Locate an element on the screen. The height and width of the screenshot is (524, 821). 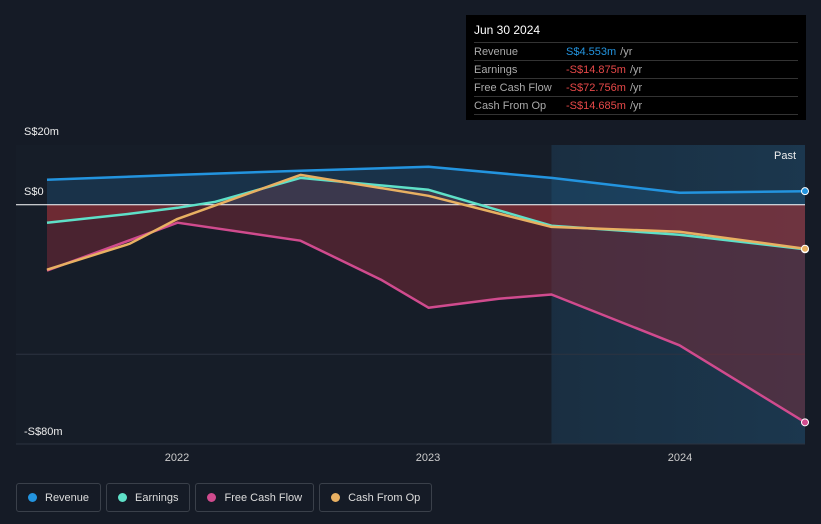
legend-item-cash-from-op: Cash From Op is located at coordinates (376, 497).